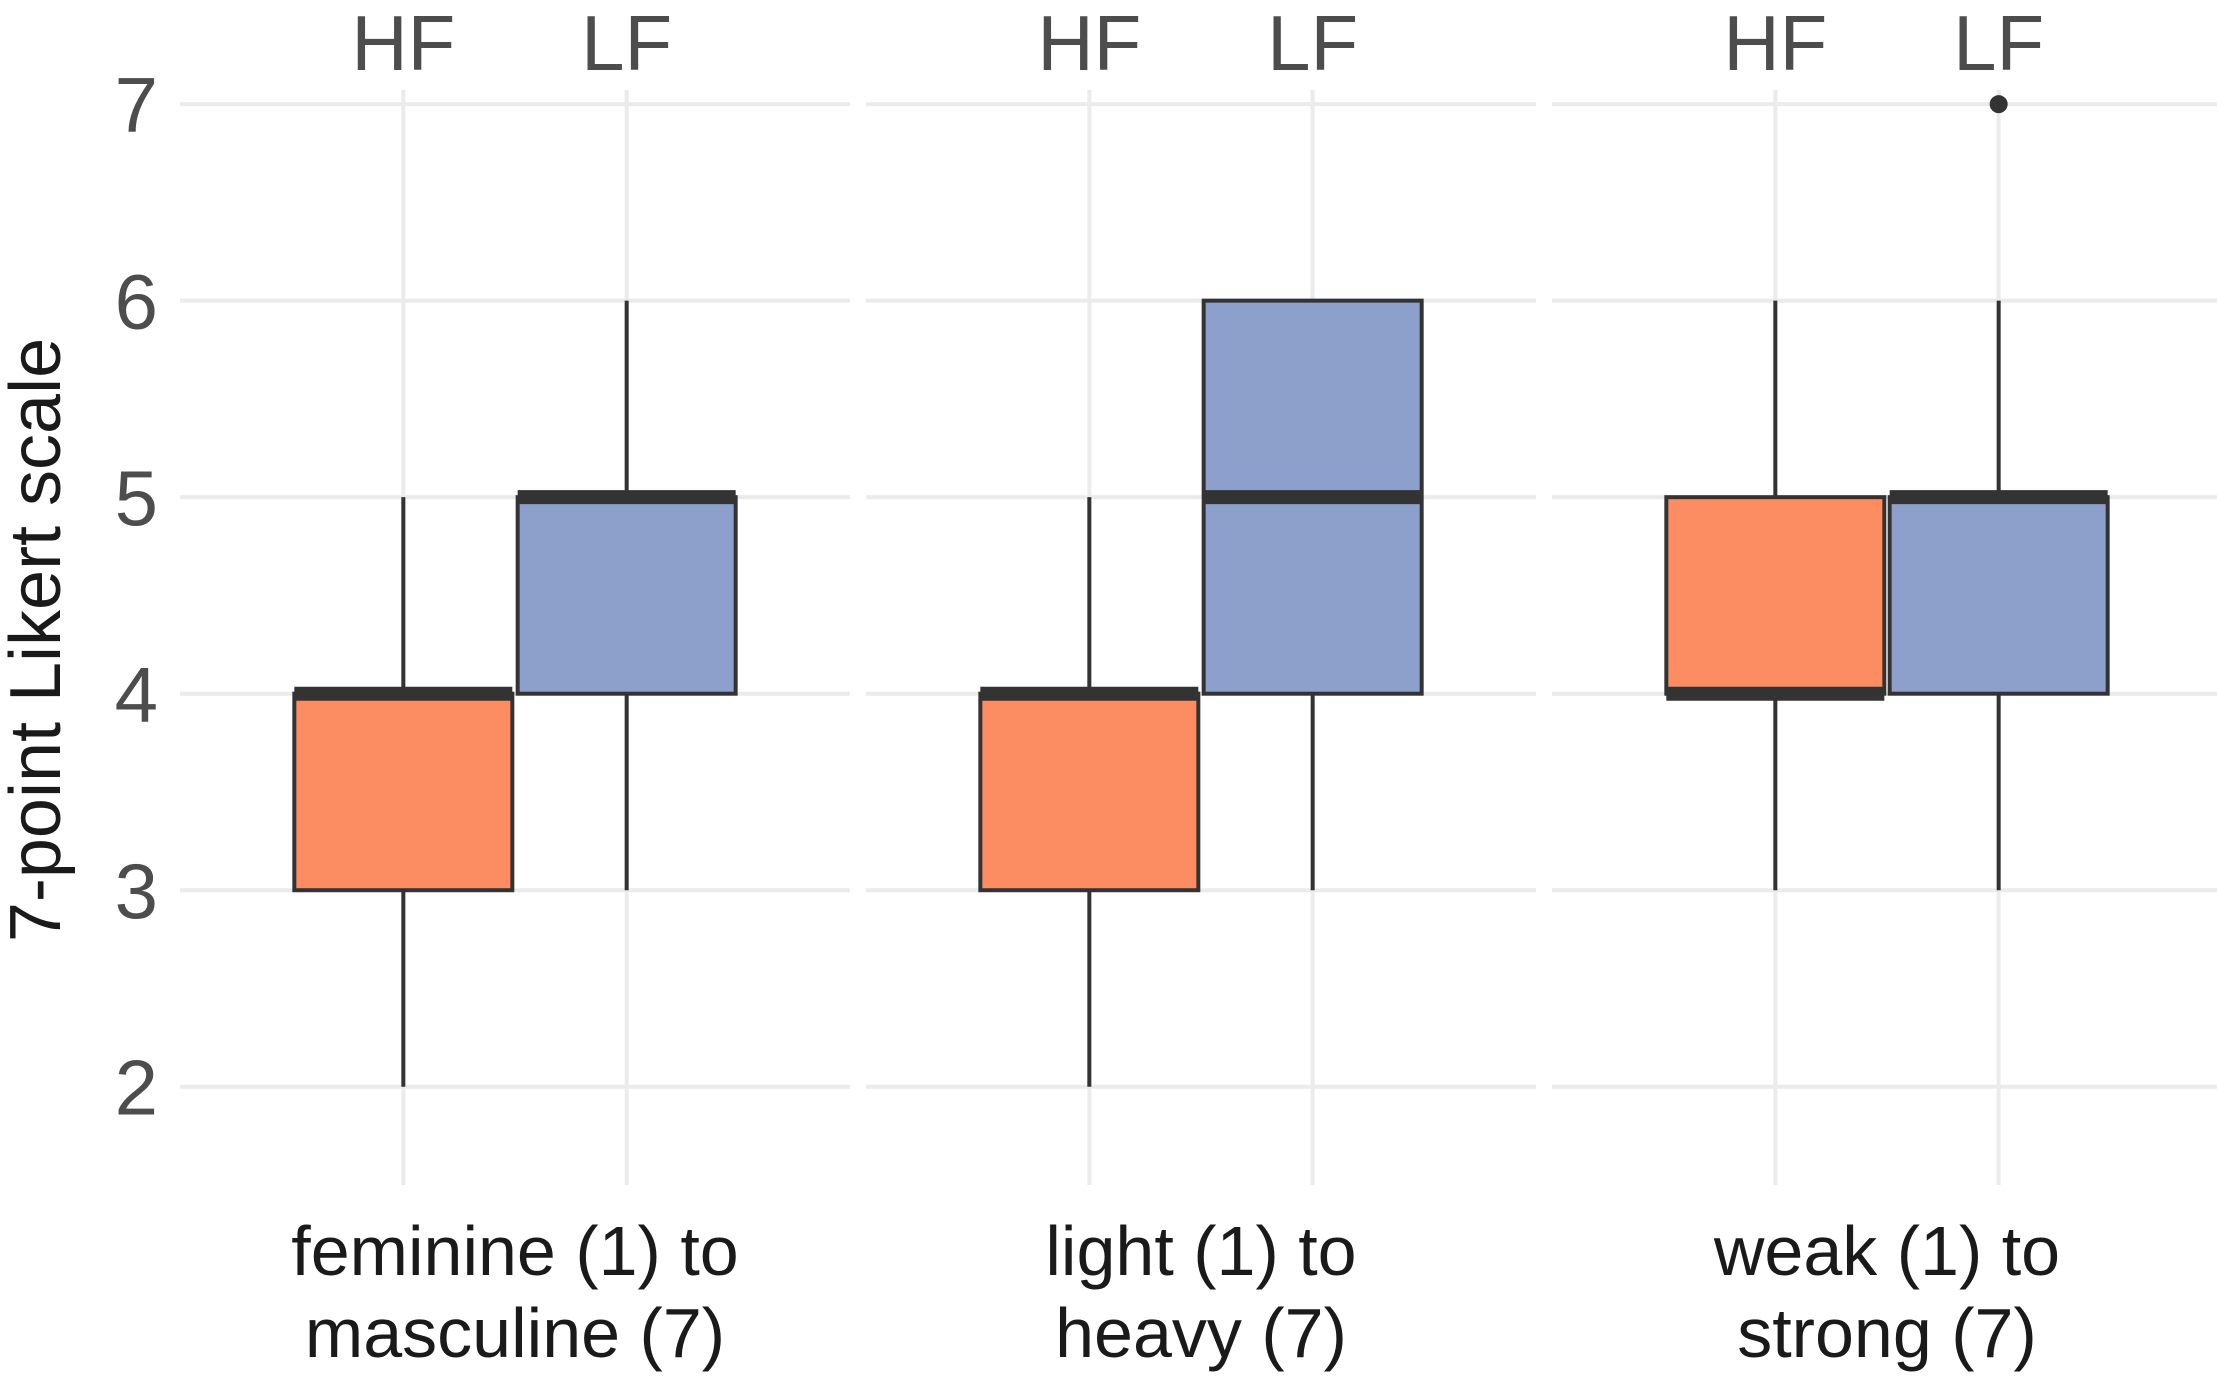  What do you see at coordinates (515, 1333) in the screenshot?
I see `facet-label-line-2: masculine (7)` at bounding box center [515, 1333].